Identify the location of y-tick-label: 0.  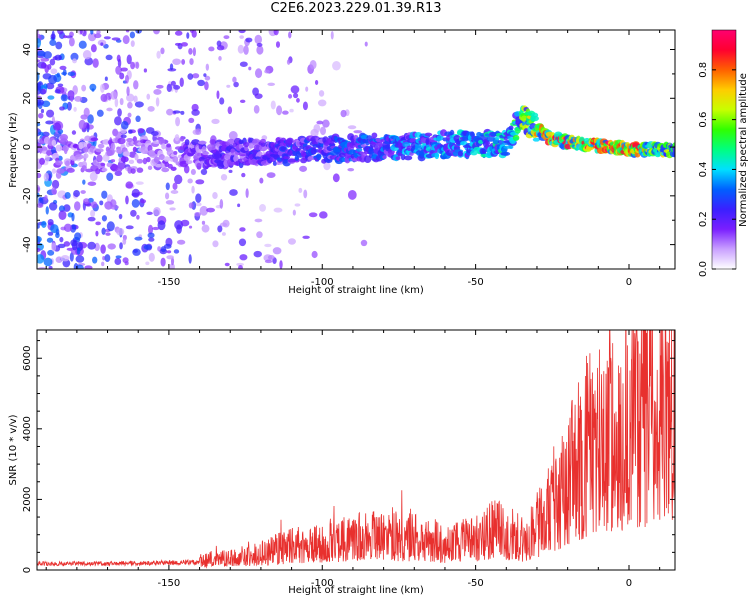
(27, 147).